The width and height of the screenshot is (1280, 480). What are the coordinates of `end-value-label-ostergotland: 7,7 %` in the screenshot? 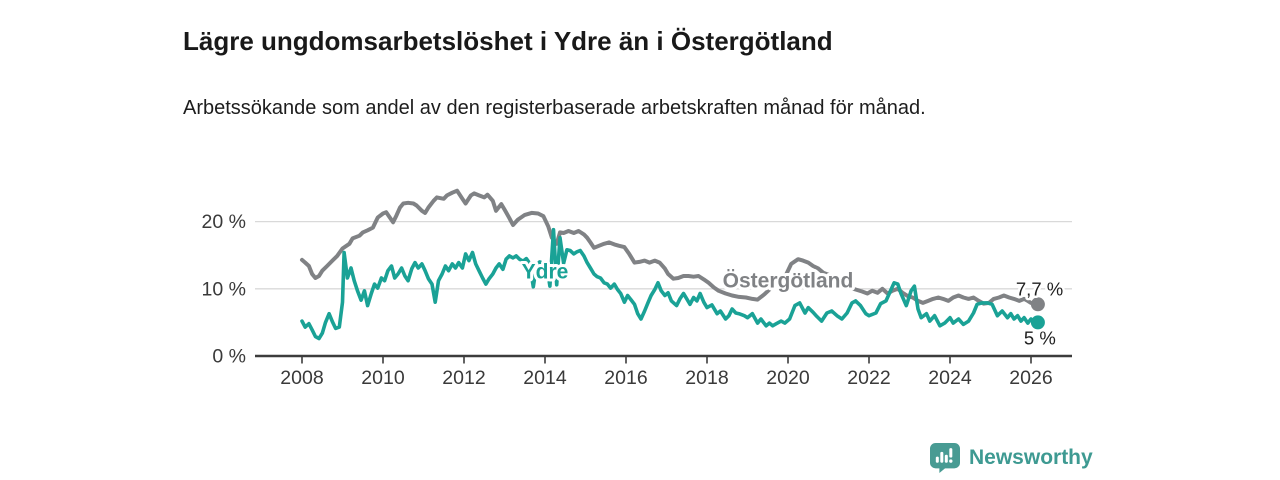 It's located at (1039, 288).